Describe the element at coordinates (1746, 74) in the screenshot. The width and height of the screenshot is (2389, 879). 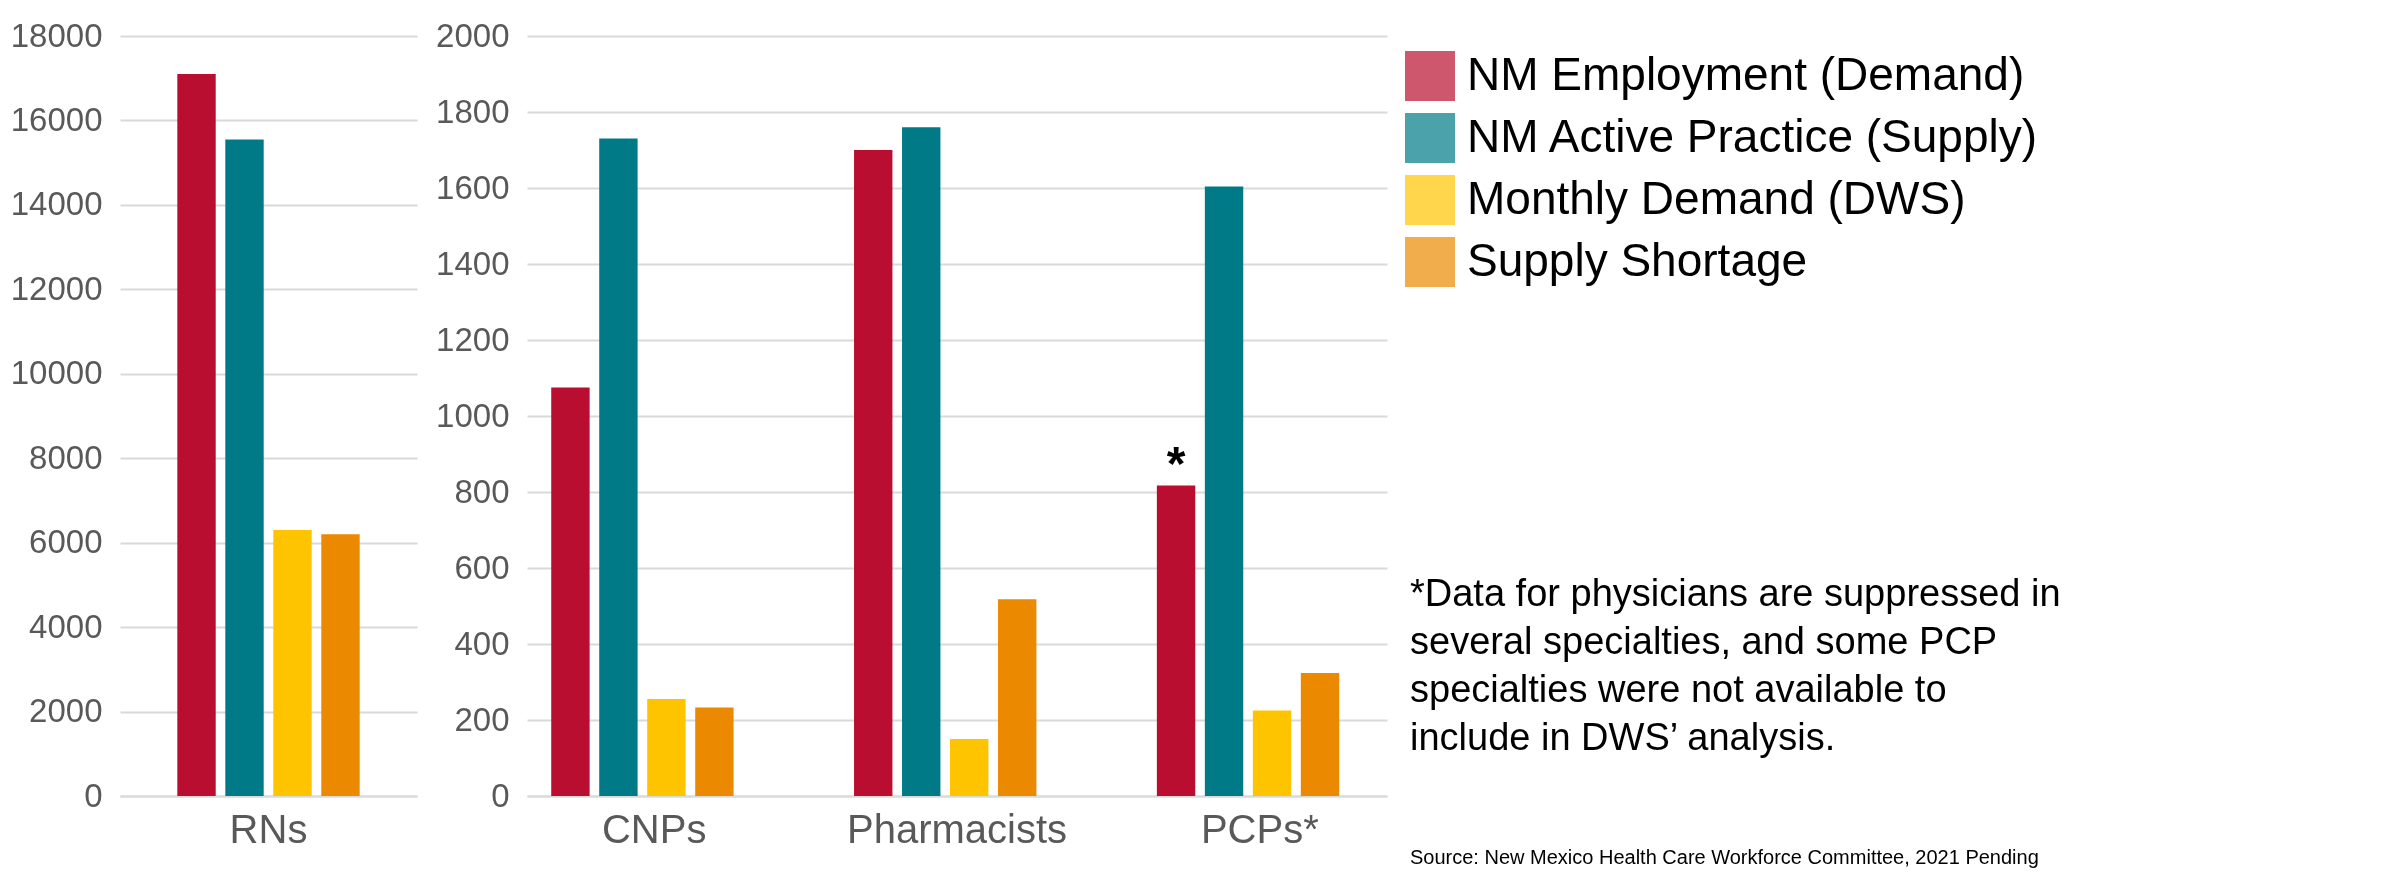
I see `legend-label: NM Employment (Demand)` at that location.